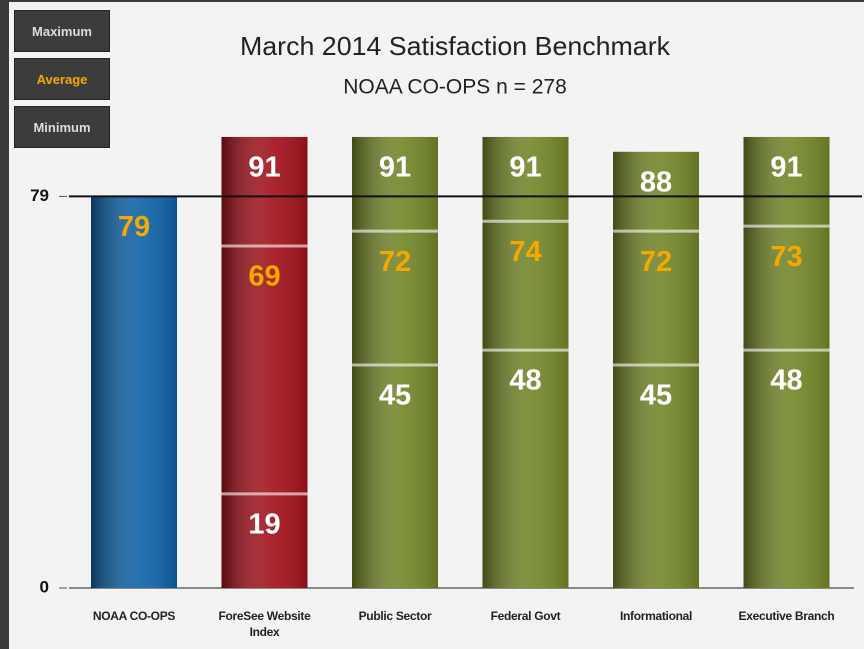 Image resolution: width=864 pixels, height=649 pixels. I want to click on legend-button: Minimum, so click(62, 127).